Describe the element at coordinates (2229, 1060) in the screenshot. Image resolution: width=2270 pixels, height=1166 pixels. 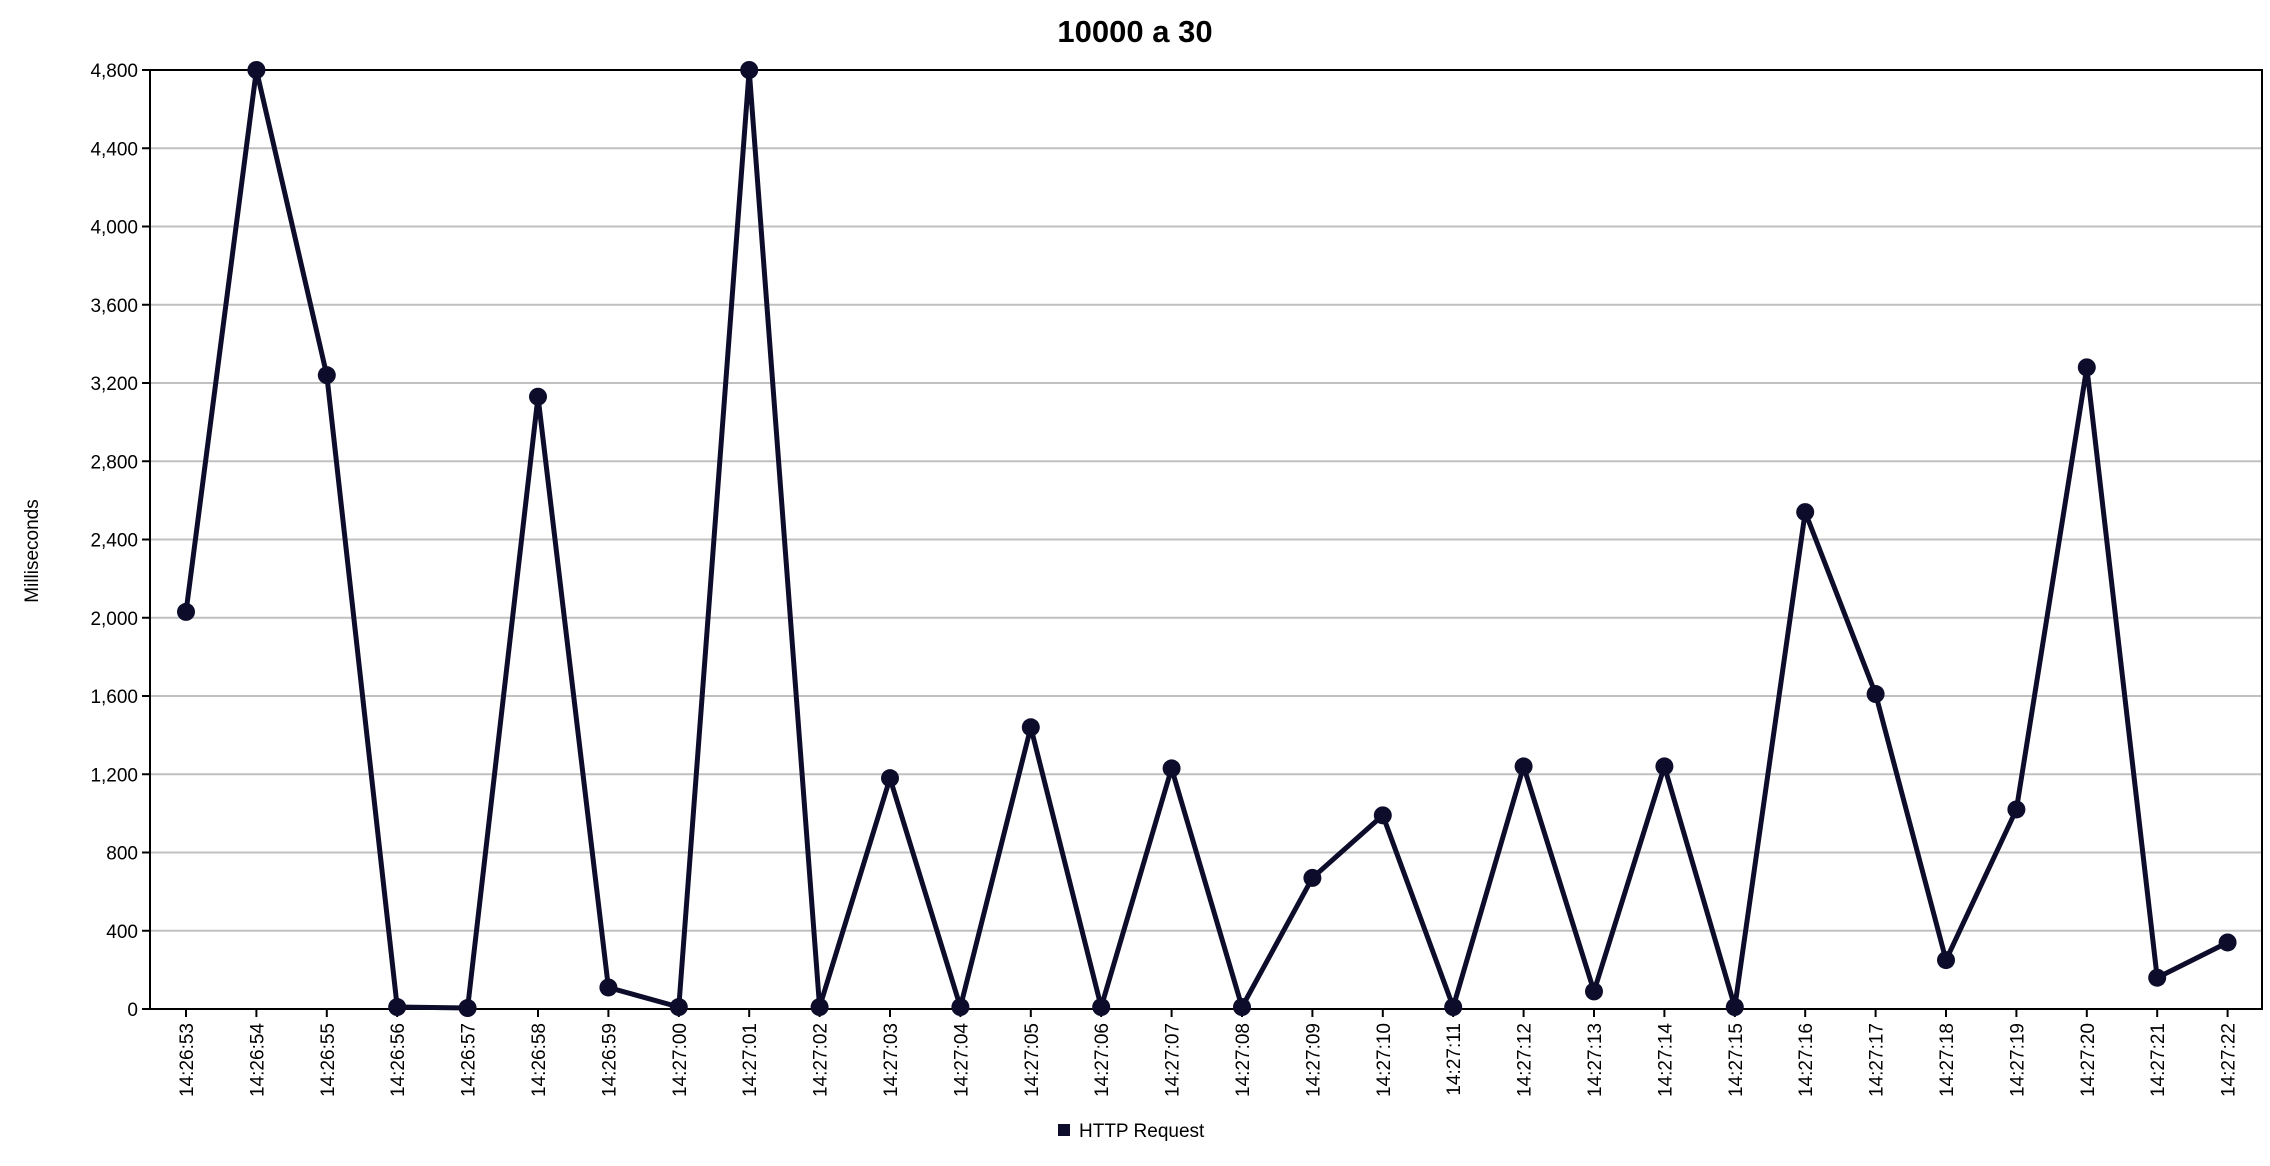
I see `x-tick-label: 14:27:22` at that location.